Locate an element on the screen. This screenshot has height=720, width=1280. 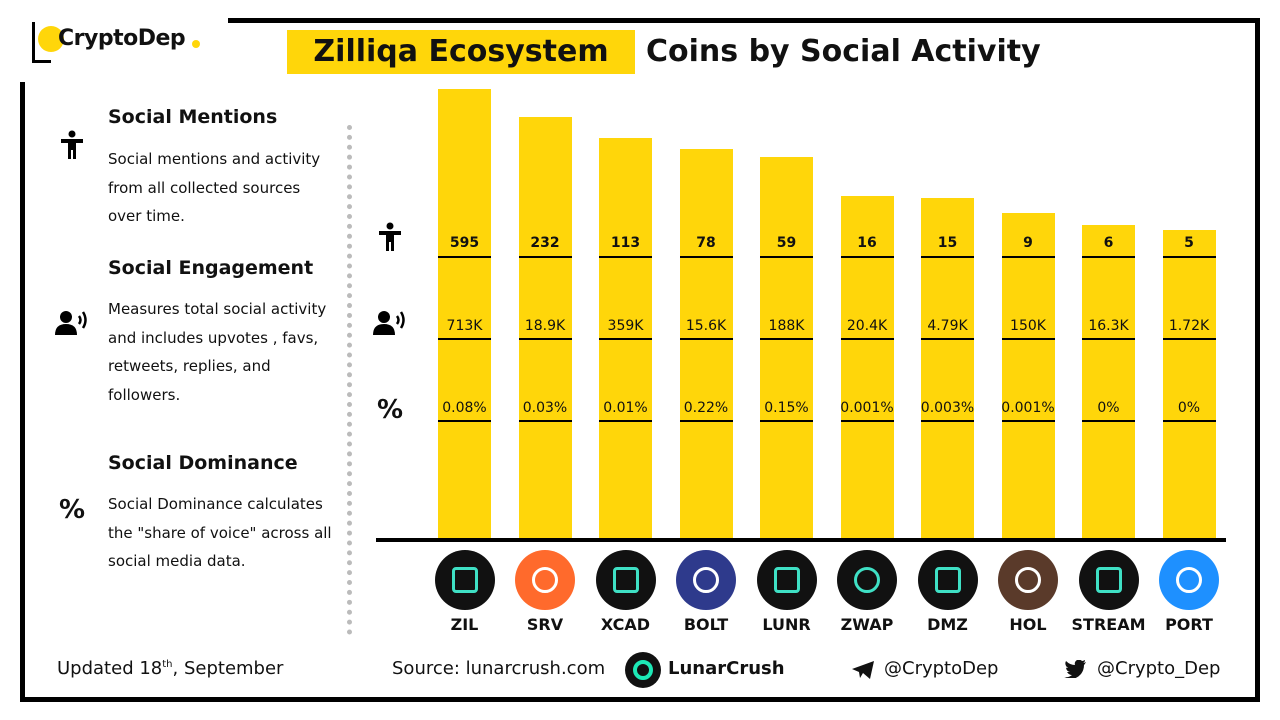
engagement-divider-stream is located at coordinates (1108, 339).